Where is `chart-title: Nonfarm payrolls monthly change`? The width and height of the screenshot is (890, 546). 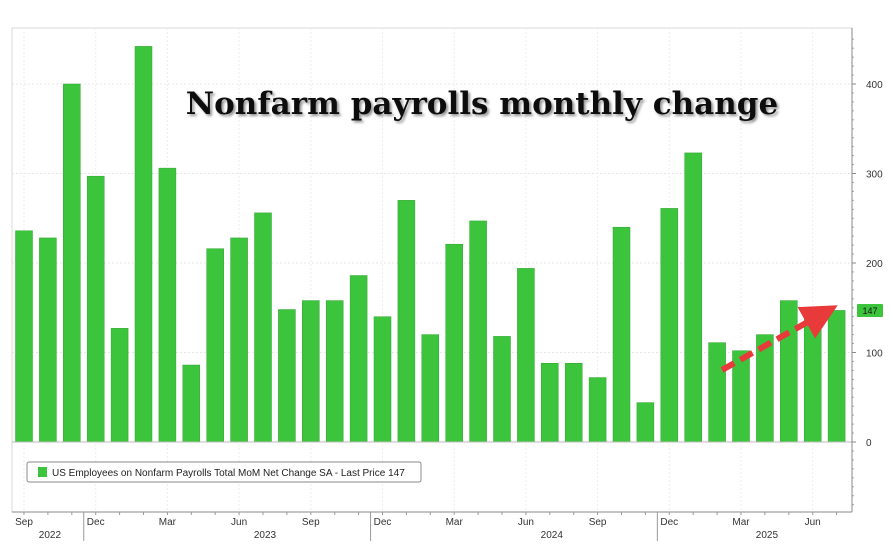 chart-title: Nonfarm payrolls monthly change is located at coordinates (482, 104).